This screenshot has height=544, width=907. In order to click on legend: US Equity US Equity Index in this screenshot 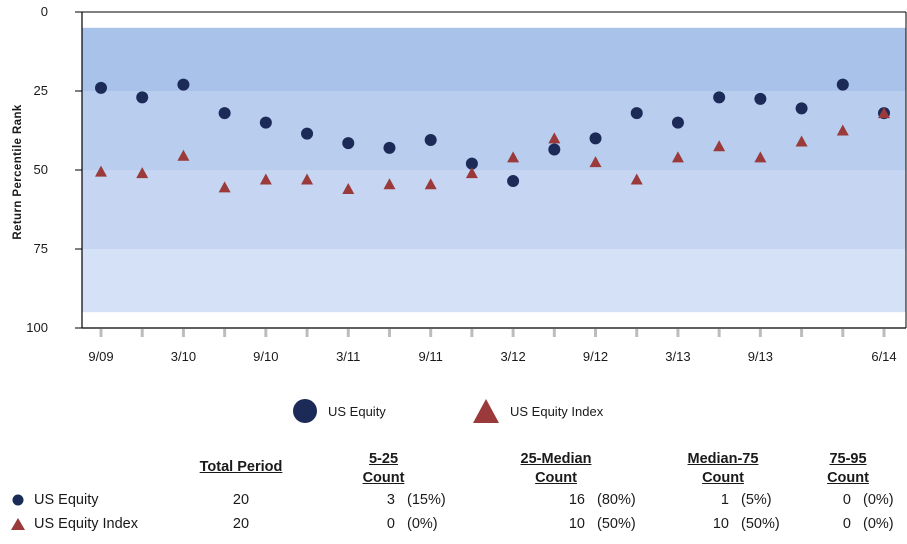, I will do `click(453, 415)`.